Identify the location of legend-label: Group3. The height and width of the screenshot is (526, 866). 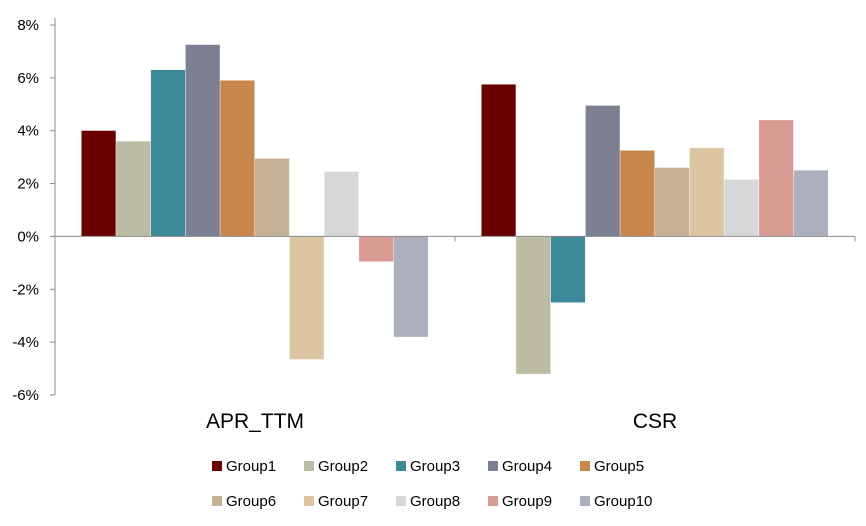
(435, 466).